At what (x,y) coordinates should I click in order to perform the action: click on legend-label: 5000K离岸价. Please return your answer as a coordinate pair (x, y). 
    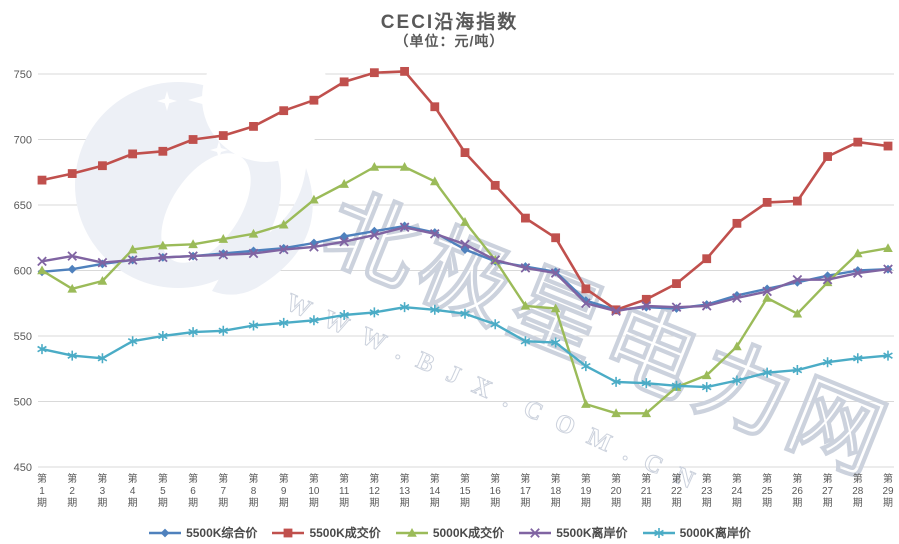
    Looking at the image, I should click on (715, 533).